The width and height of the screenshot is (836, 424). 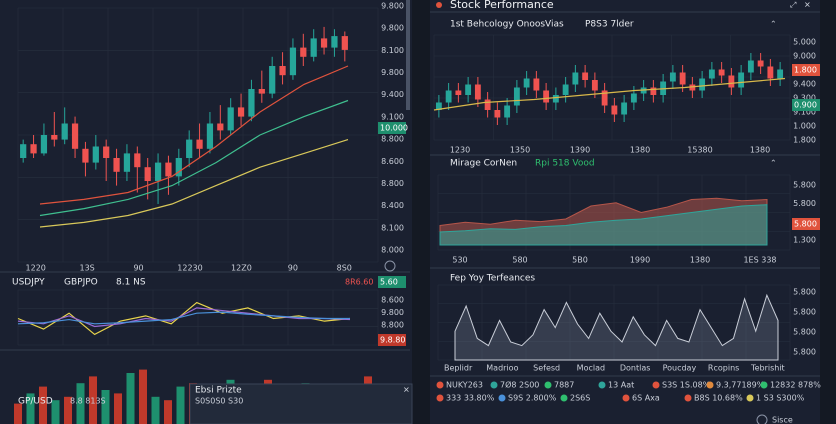 What do you see at coordinates (392, 250) in the screenshot?
I see `y-axis-label: 8.000` at bounding box center [392, 250].